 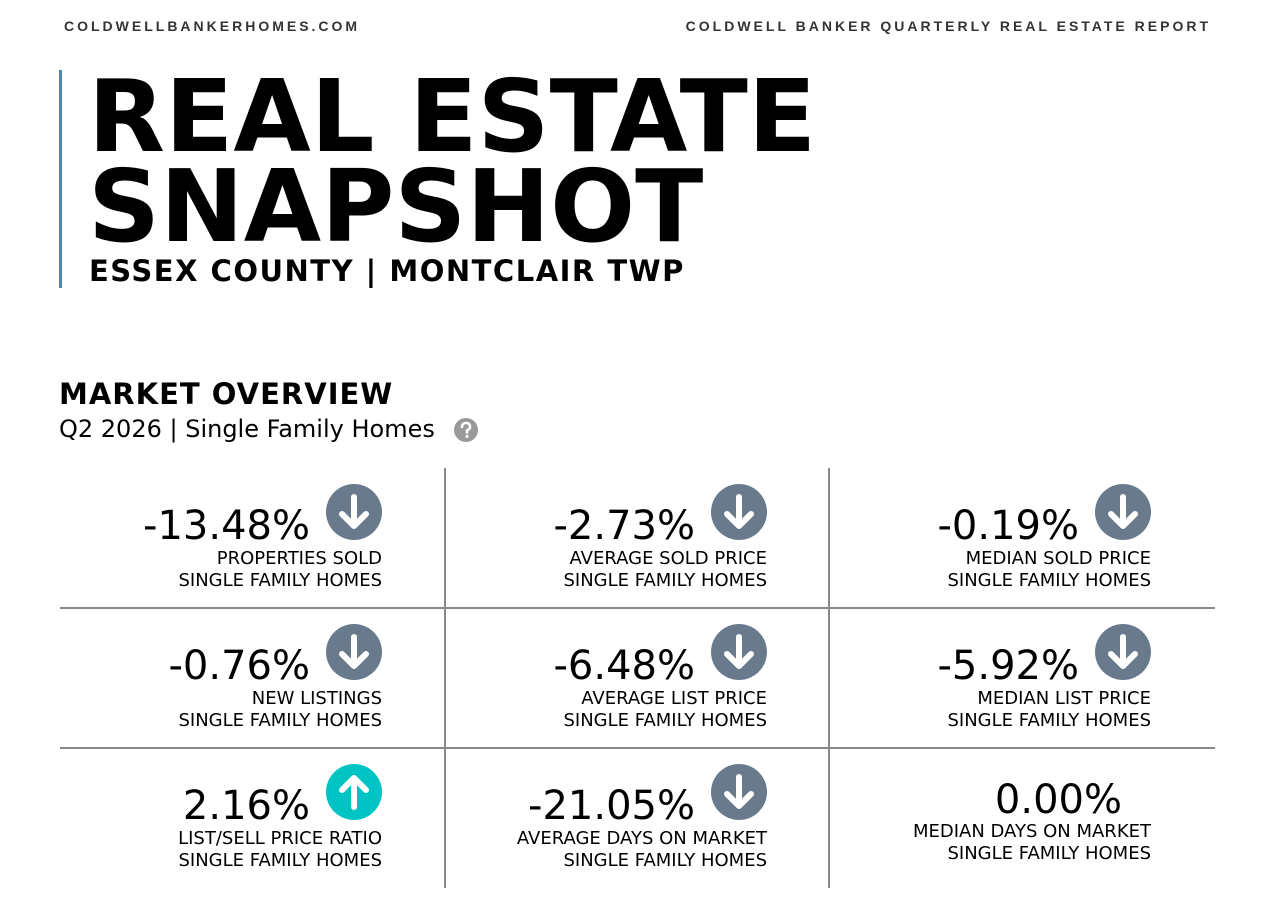 I want to click on metric-label: PROPERTIES SOLD, so click(x=299, y=558).